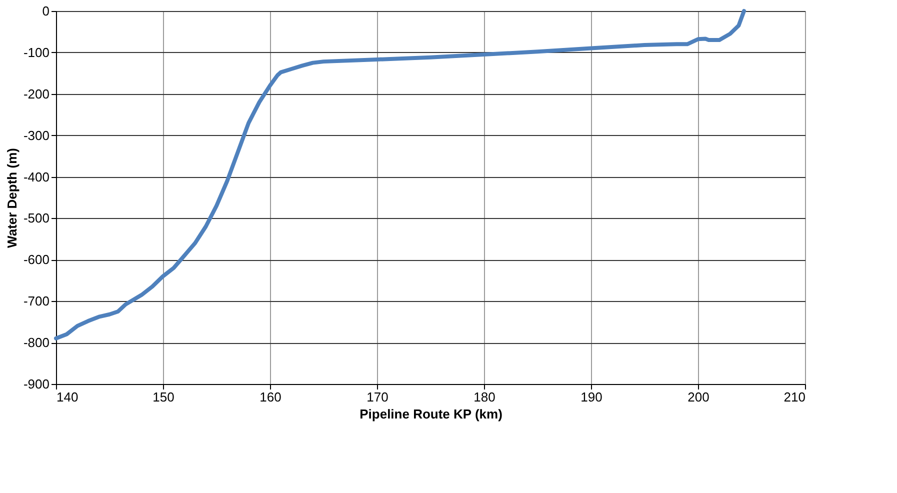  Describe the element at coordinates (36, 218) in the screenshot. I see `y-tick-label: -500` at that location.